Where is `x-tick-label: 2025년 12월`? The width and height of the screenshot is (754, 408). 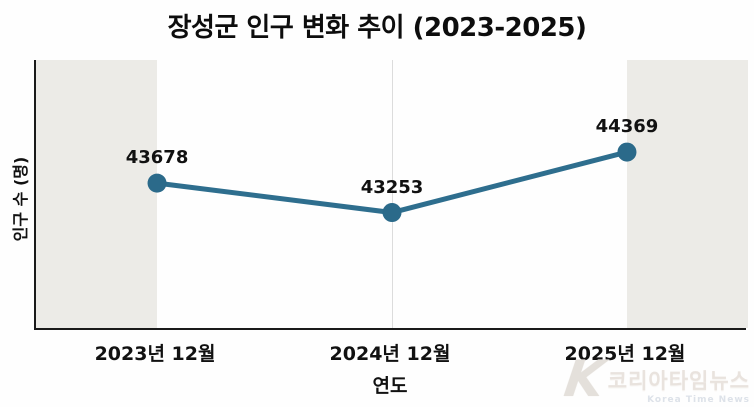 x-tick-label: 2025년 12월 is located at coordinates (625, 354).